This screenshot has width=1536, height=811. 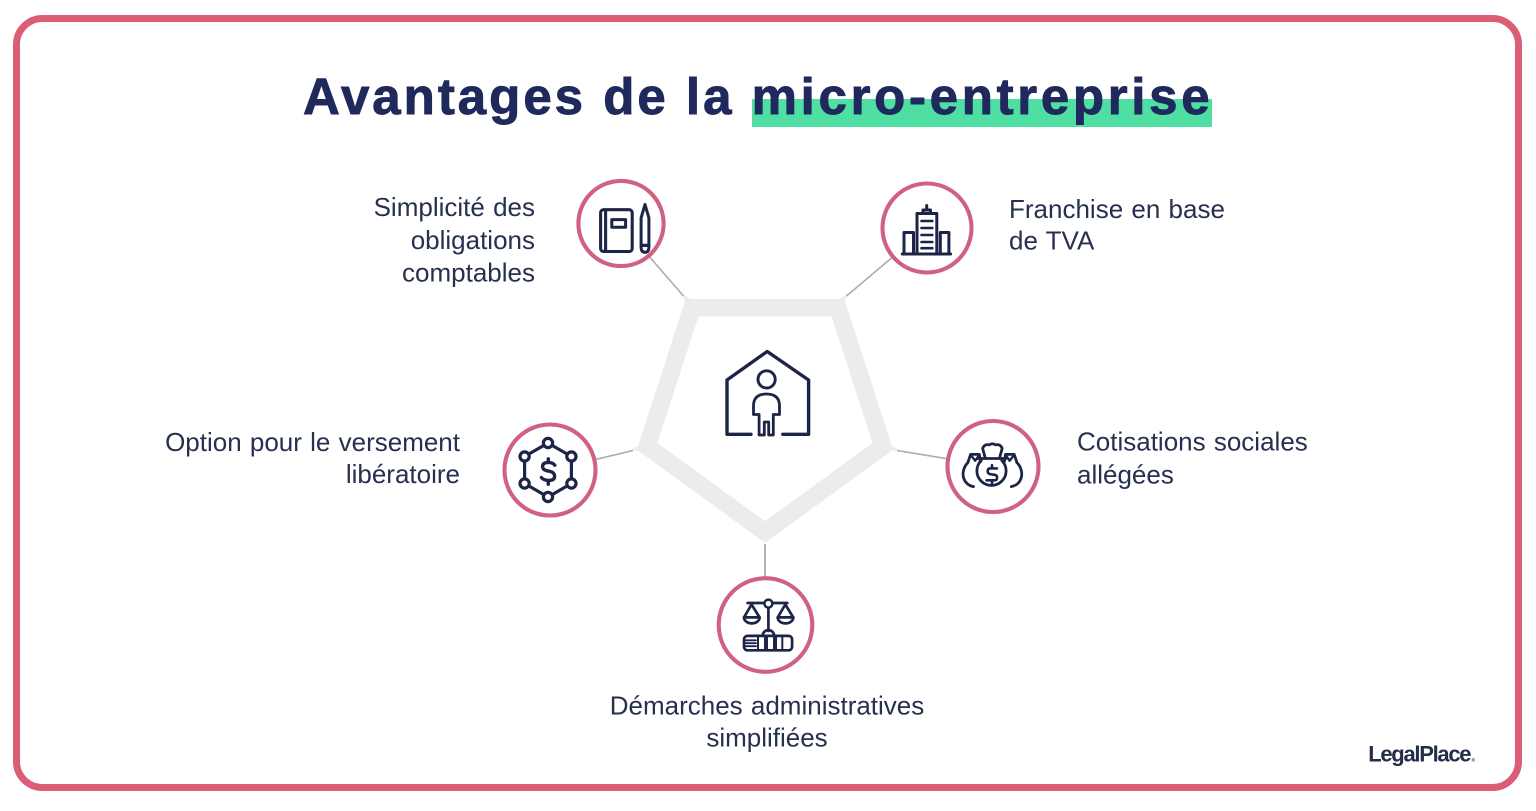 I want to click on svg-text: de TVA, so click(x=1052, y=241).